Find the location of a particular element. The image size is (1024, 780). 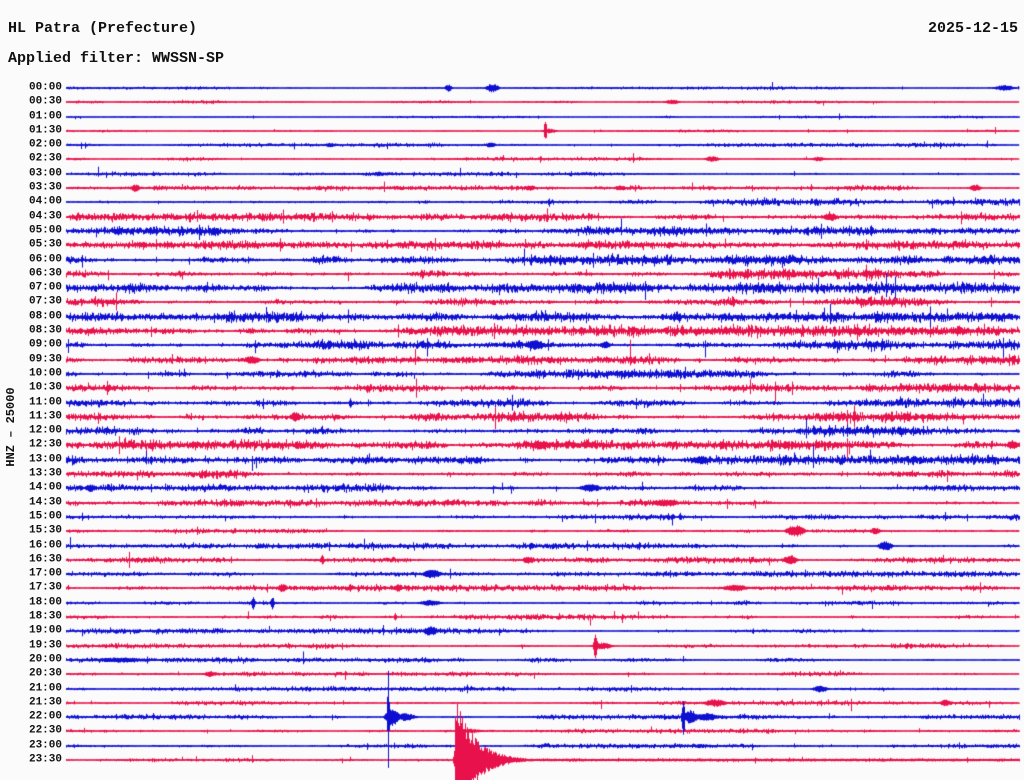

time-label: 16:00 is located at coordinates (45, 545).